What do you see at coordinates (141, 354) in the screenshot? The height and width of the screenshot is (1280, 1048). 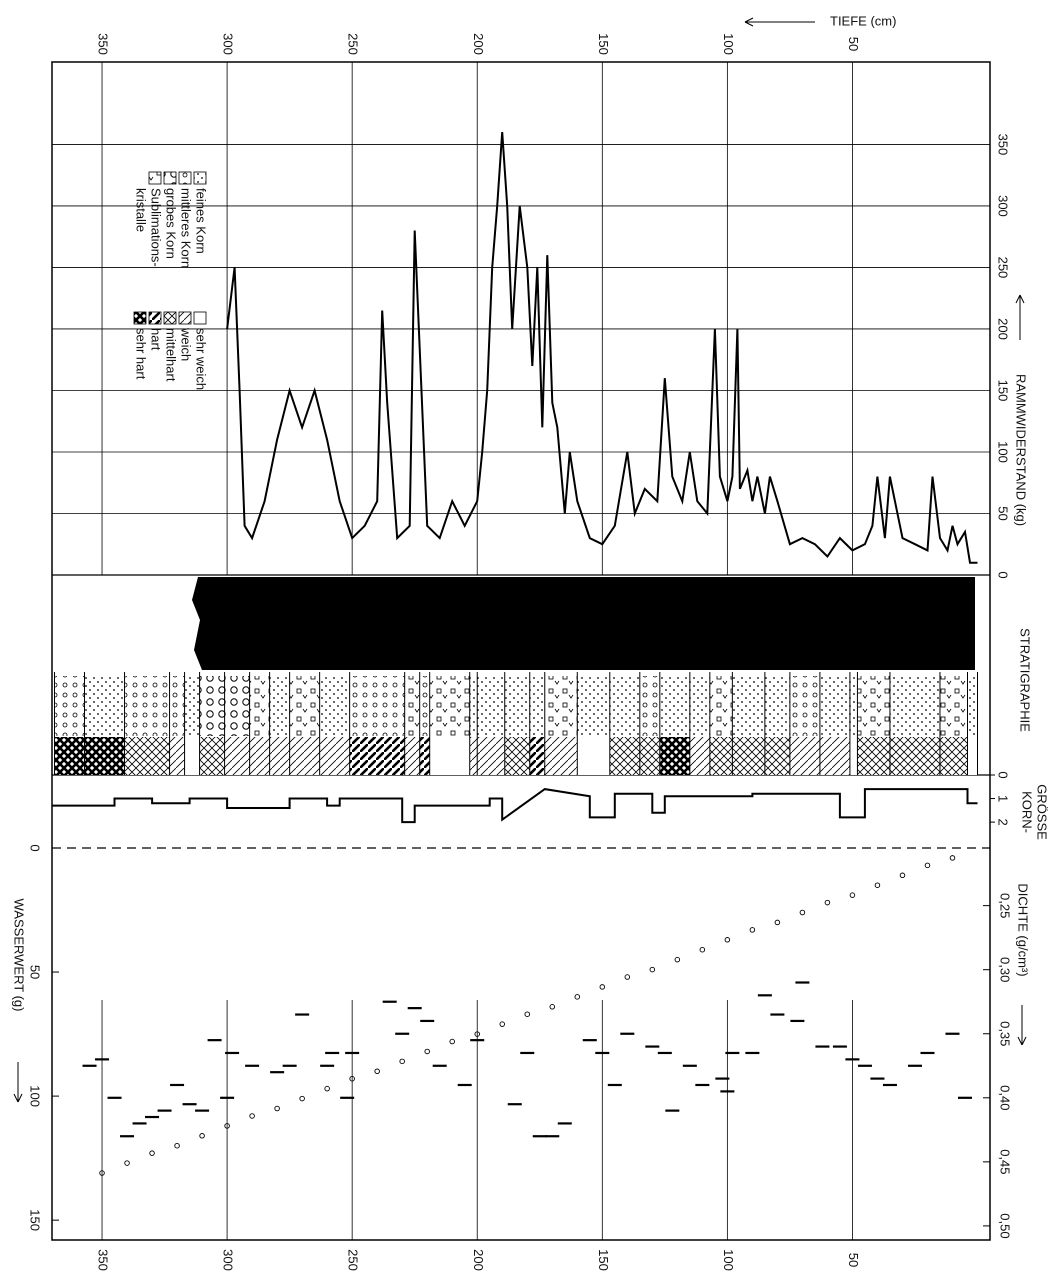 I see `legend-label: sehr hart` at bounding box center [141, 354].